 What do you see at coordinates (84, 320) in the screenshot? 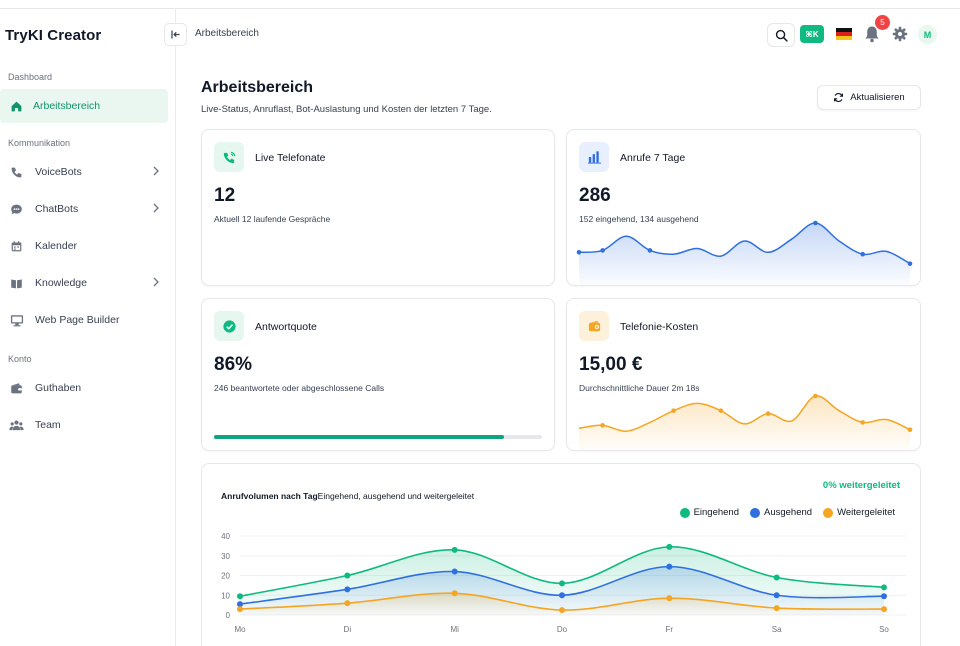
I see `sidebar-item-web-page-builder: Web Page Builder` at bounding box center [84, 320].